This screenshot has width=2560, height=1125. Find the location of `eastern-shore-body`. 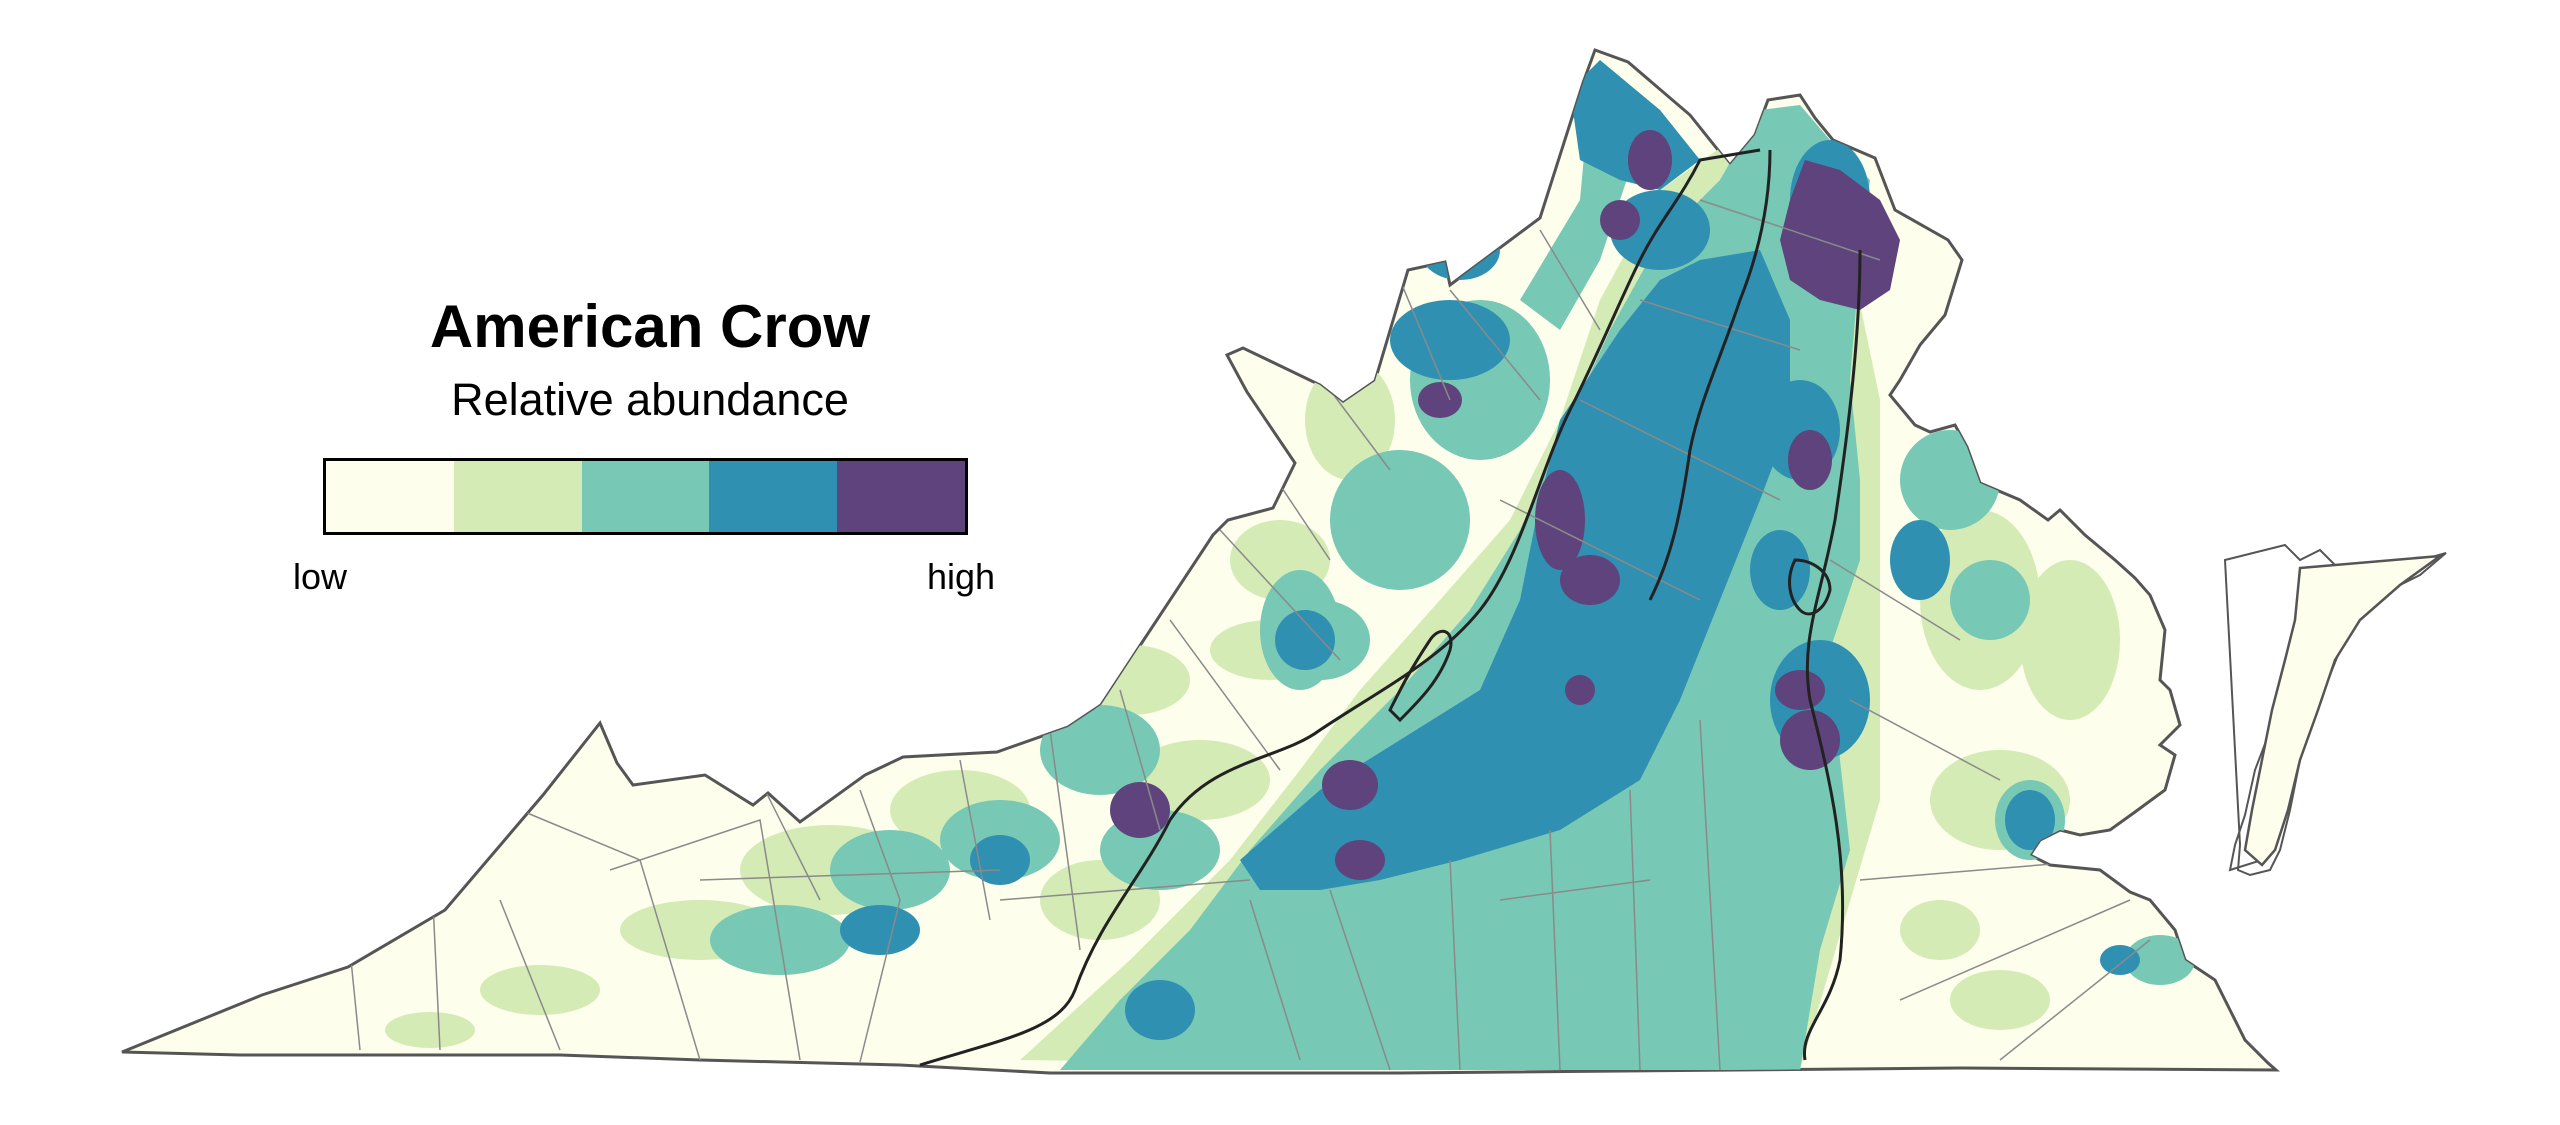

eastern-shore-body is located at coordinates (2344, 710).